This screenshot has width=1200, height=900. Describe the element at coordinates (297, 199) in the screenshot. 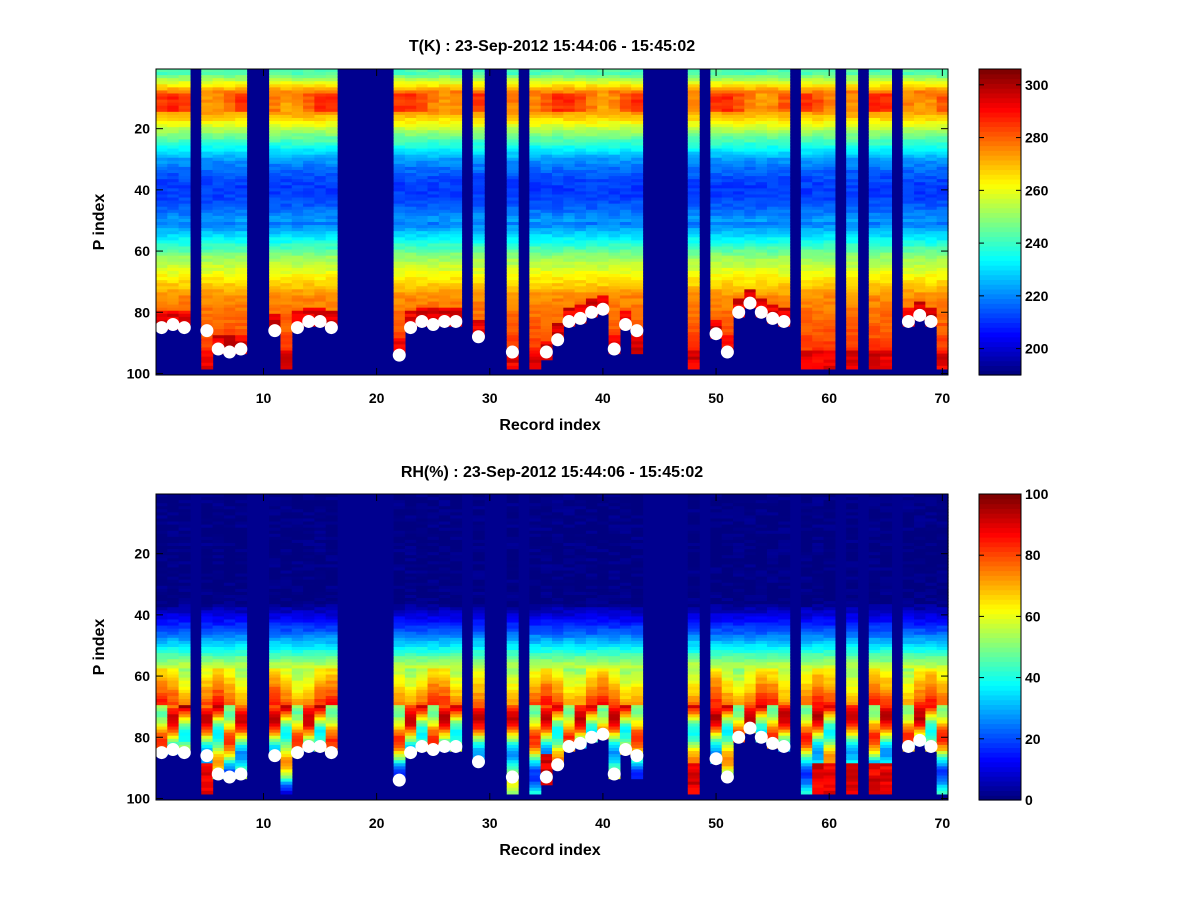

I see `heatmap-column` at that location.